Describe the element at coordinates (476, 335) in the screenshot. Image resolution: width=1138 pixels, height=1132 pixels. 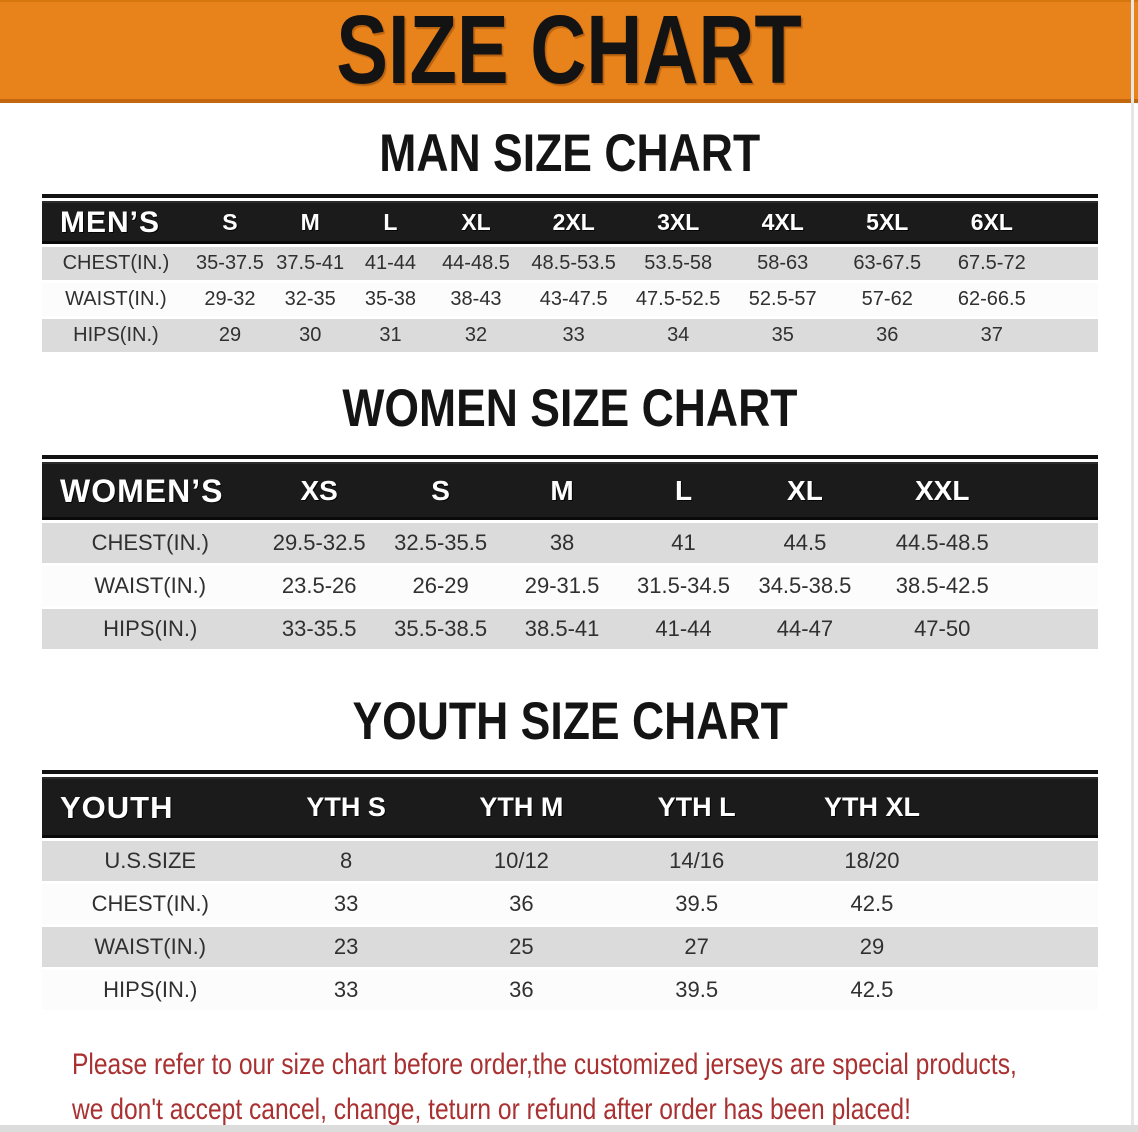
I see `value-cell: 32` at that location.